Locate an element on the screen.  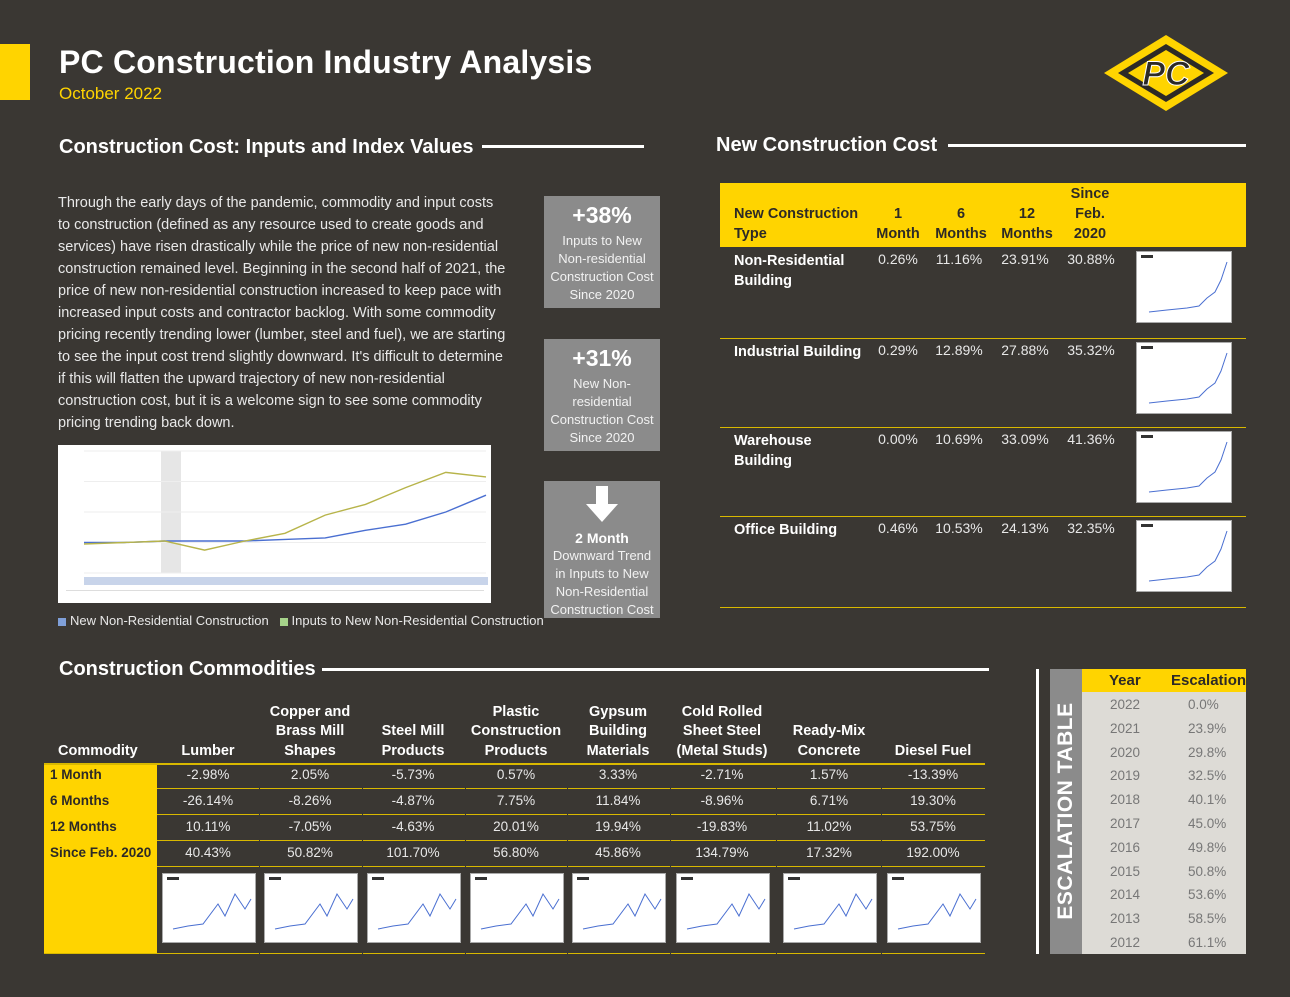
chart-svg is located at coordinates (277, 520).